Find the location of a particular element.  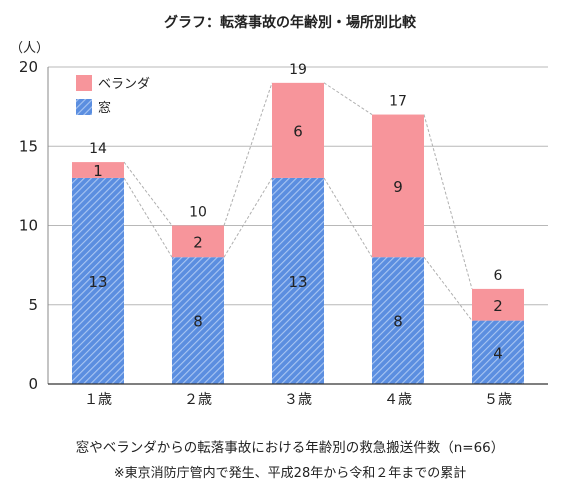

x-tick-label: ５歳 is located at coordinates (498, 400).